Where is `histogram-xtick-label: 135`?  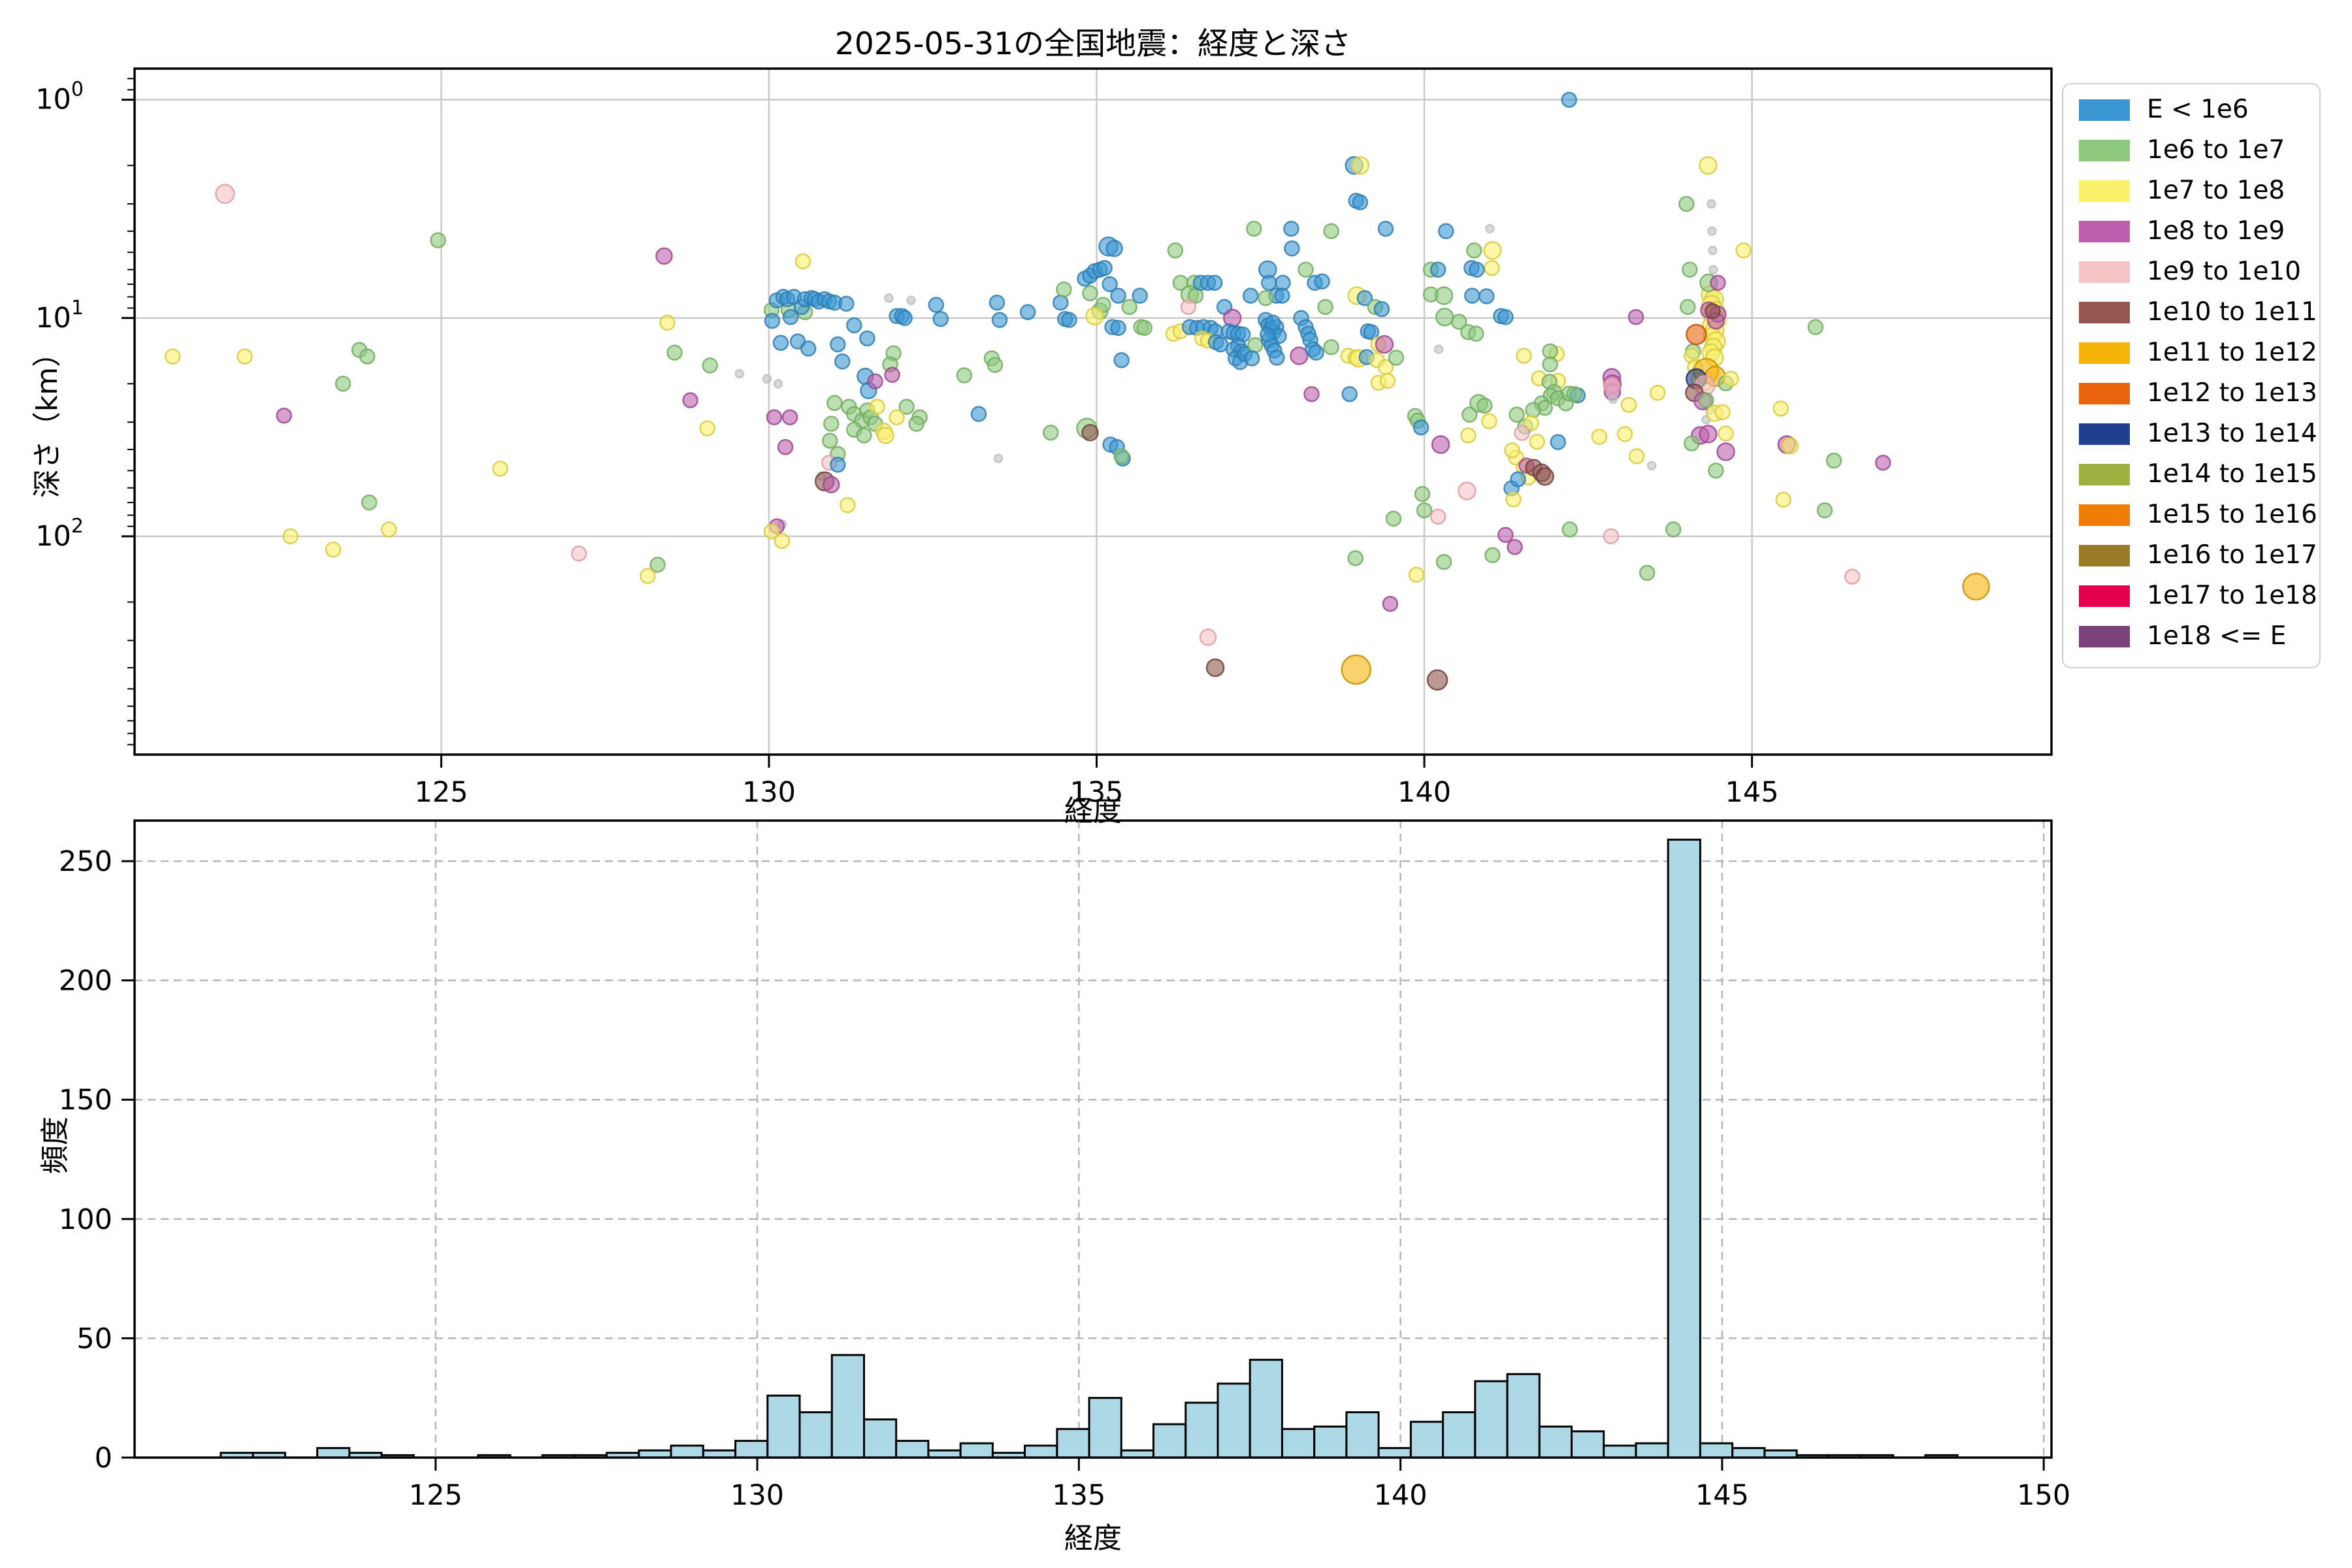
histogram-xtick-label: 135 is located at coordinates (1078, 1495).